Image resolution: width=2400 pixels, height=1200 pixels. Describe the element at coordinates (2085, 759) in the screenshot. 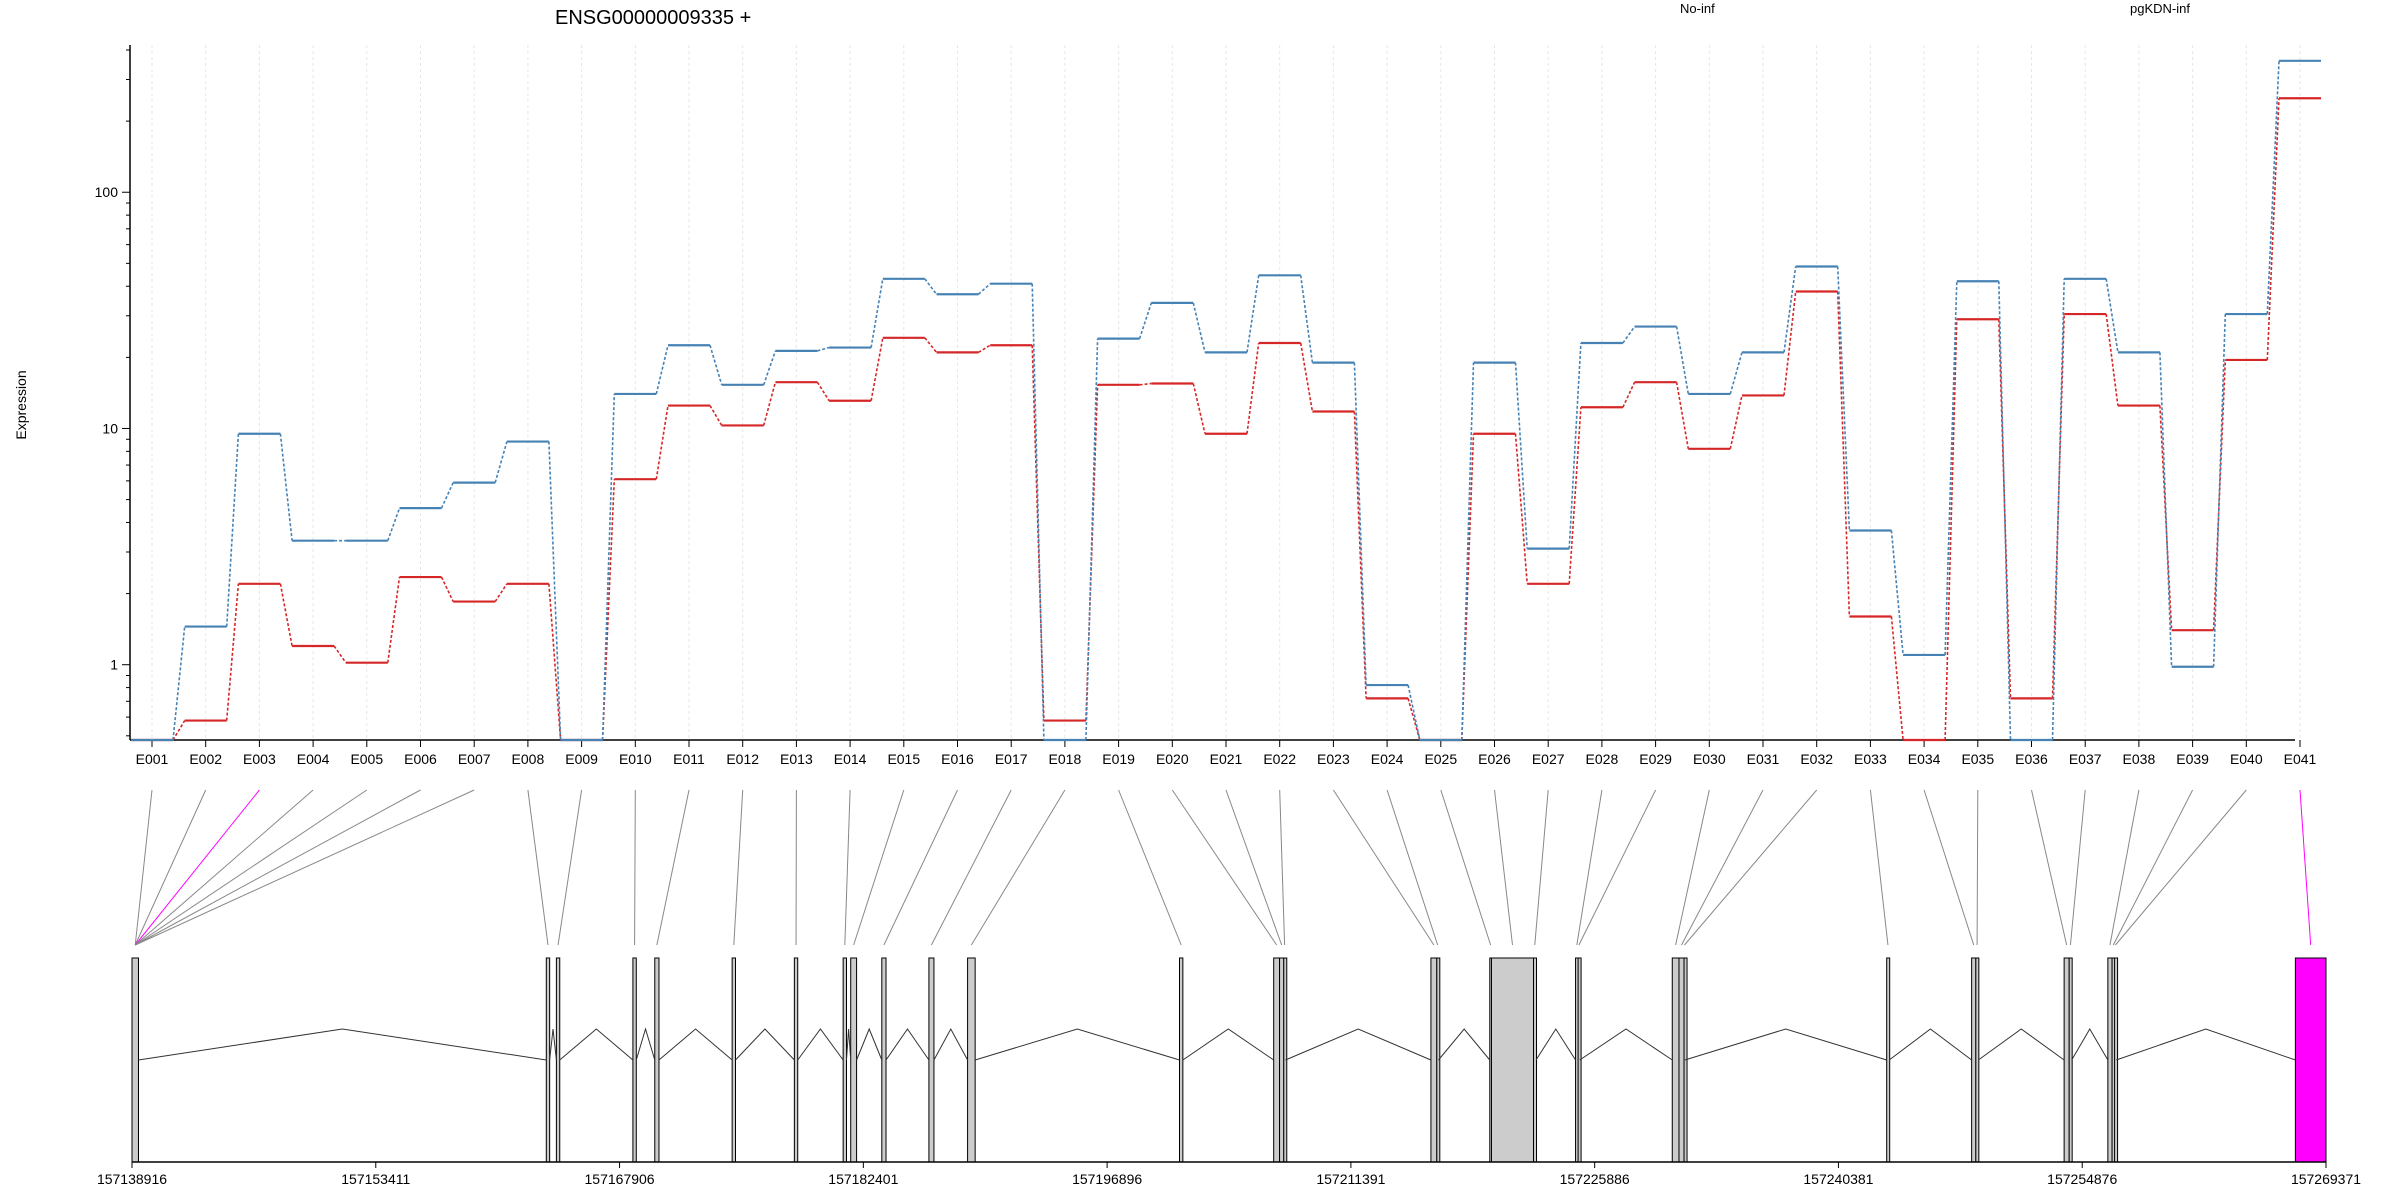

I see `x-tick-label: E037` at that location.